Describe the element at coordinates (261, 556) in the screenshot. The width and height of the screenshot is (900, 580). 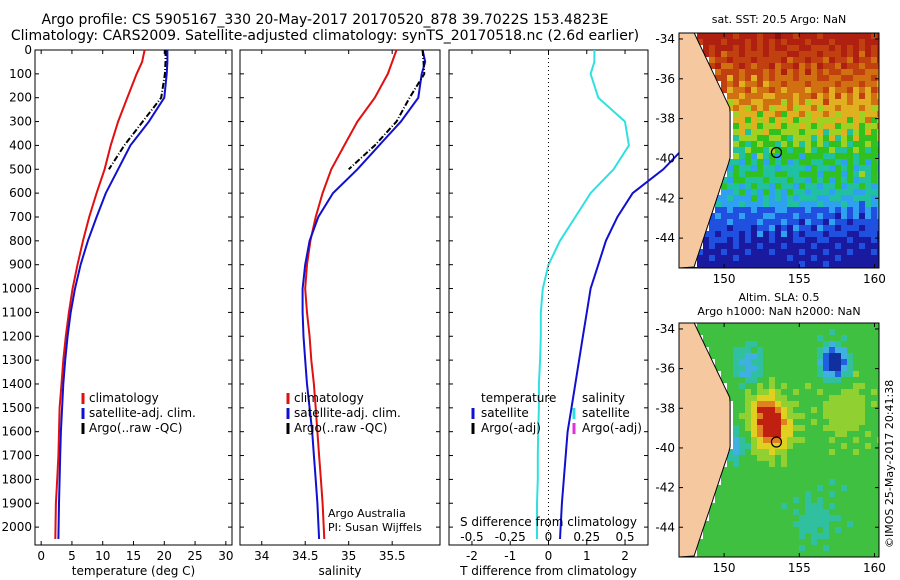
I see `xtick-label: 34` at that location.